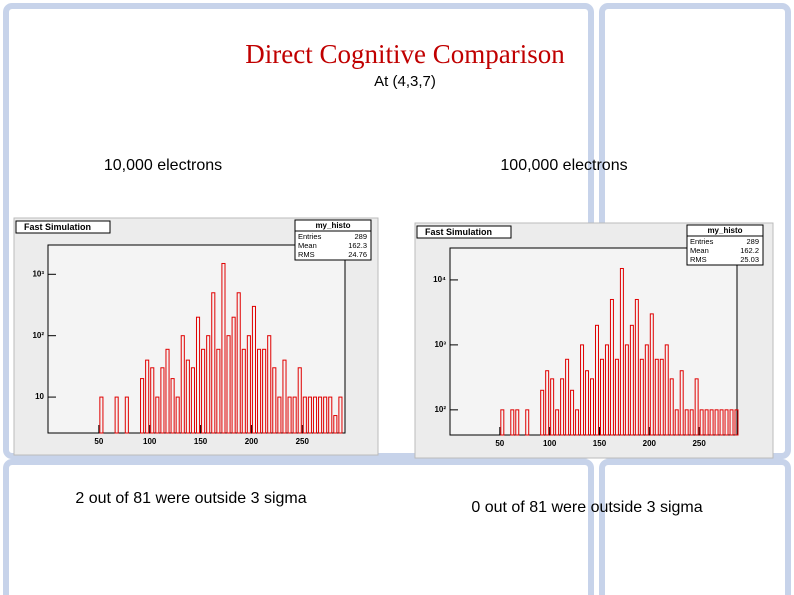 The image size is (794, 595). What do you see at coordinates (190, 498) in the screenshot?
I see `panel-caption: 2 out of 81 were outside 3 sigma` at bounding box center [190, 498].